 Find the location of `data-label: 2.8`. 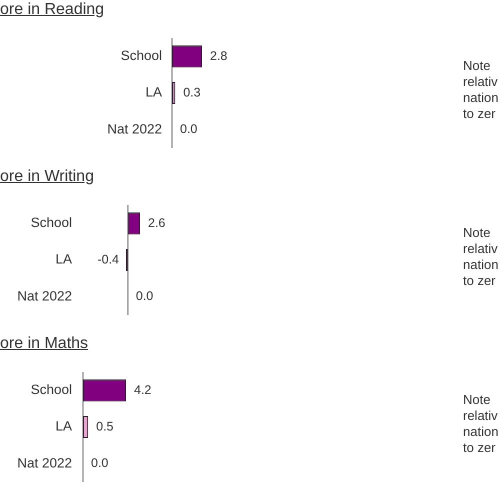

data-label: 2.8 is located at coordinates (219, 55).